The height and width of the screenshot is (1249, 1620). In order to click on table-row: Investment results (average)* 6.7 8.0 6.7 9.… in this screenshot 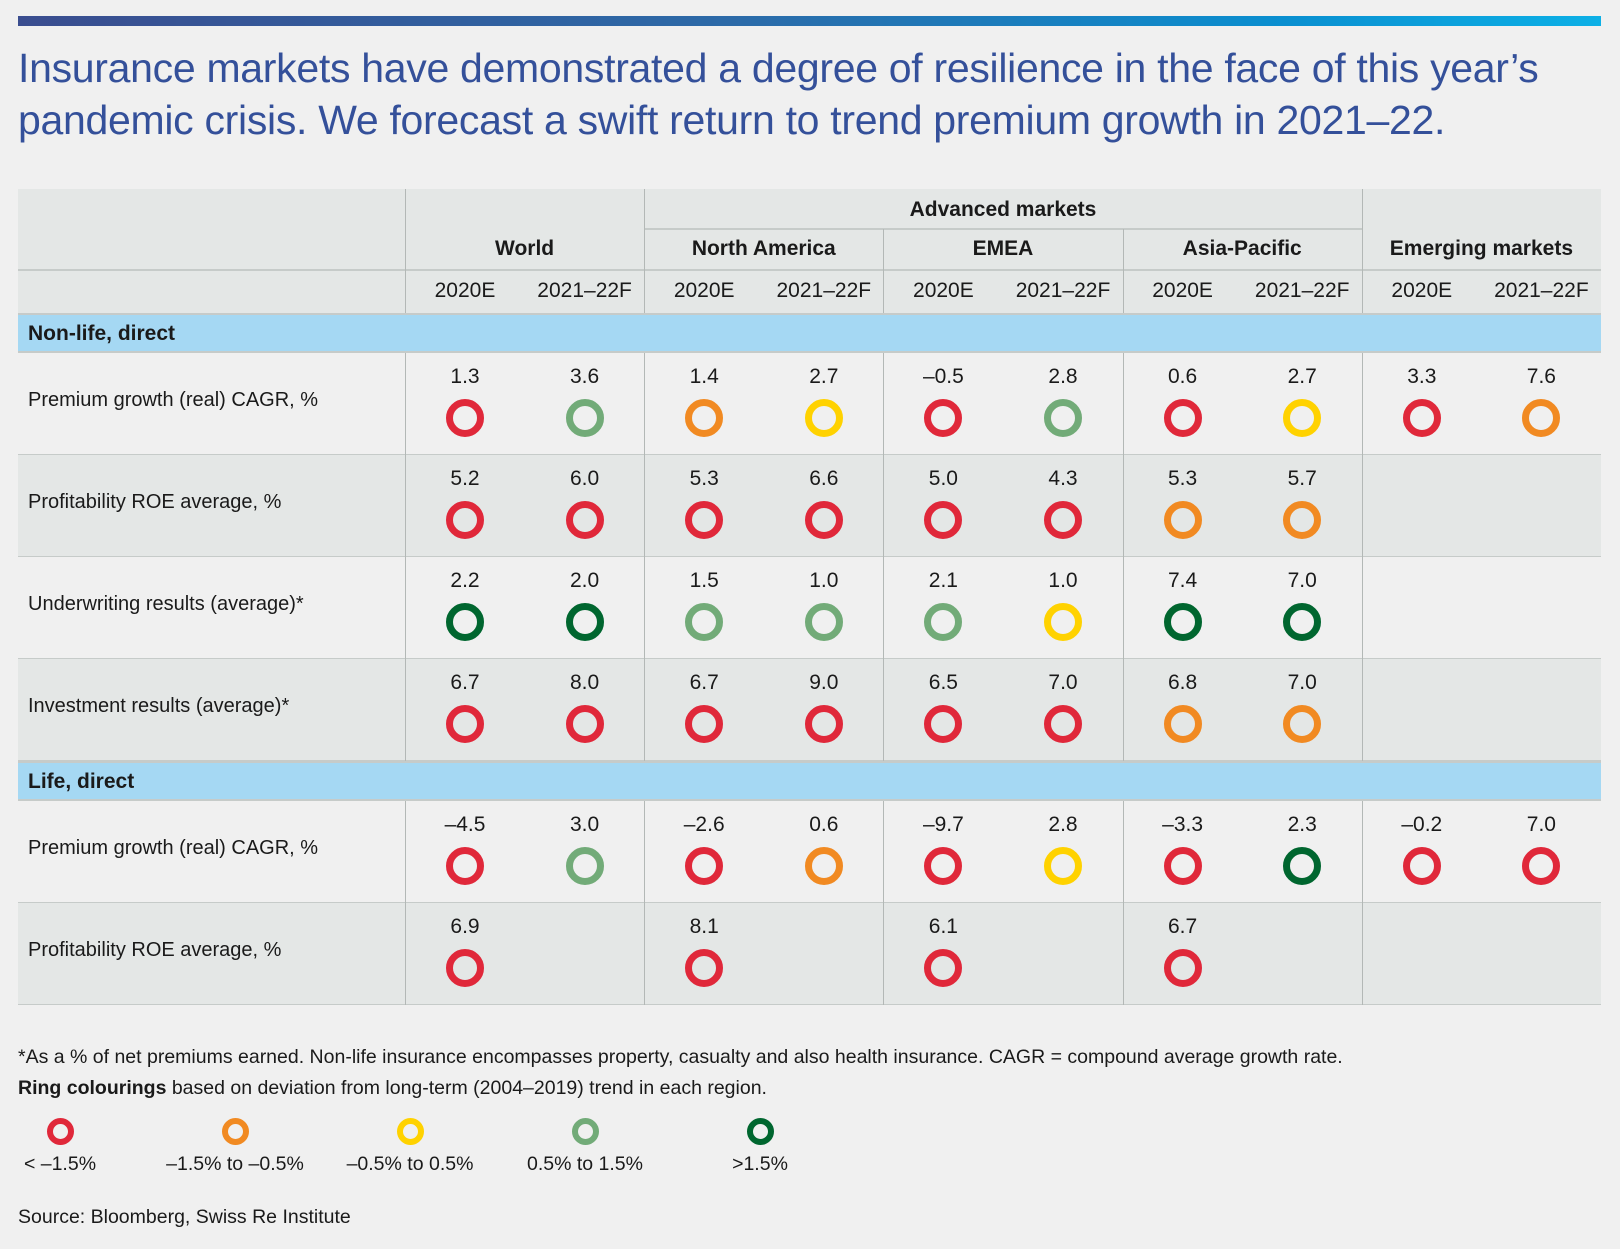, I will do `click(809, 710)`.